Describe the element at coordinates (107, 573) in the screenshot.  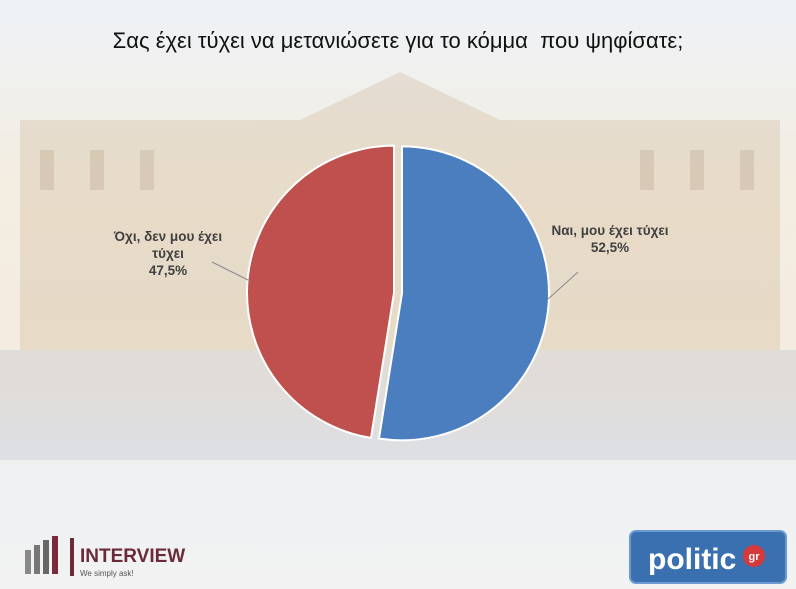
I see `logo-tagline: We simply ask!` at that location.